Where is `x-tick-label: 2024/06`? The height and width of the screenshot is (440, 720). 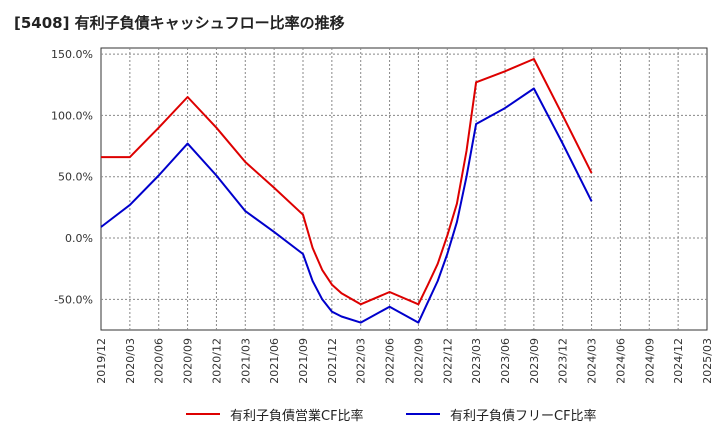
x-tick-label: 2024/06 is located at coordinates (620, 361).